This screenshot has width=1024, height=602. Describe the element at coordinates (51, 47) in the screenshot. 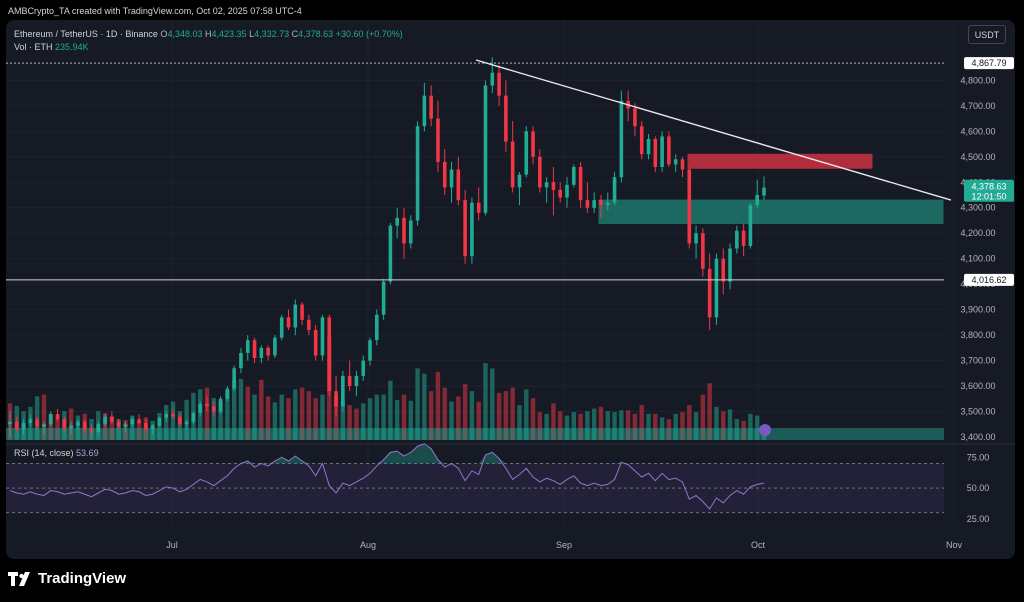

I see `volume-legend: Vol · ETH 235.94K` at that location.